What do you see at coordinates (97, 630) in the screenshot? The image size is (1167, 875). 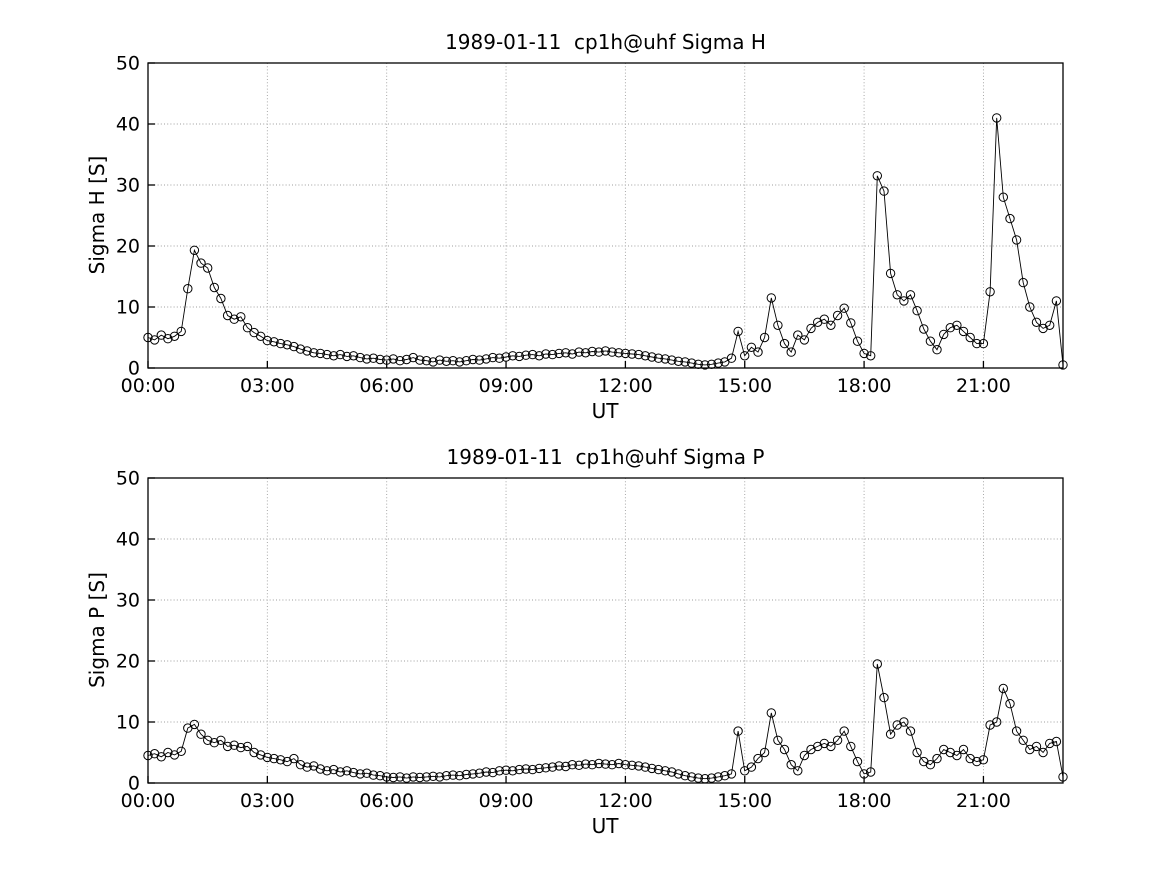 I see `sigma-p-ylabel: Sigma P [S]` at bounding box center [97, 630].